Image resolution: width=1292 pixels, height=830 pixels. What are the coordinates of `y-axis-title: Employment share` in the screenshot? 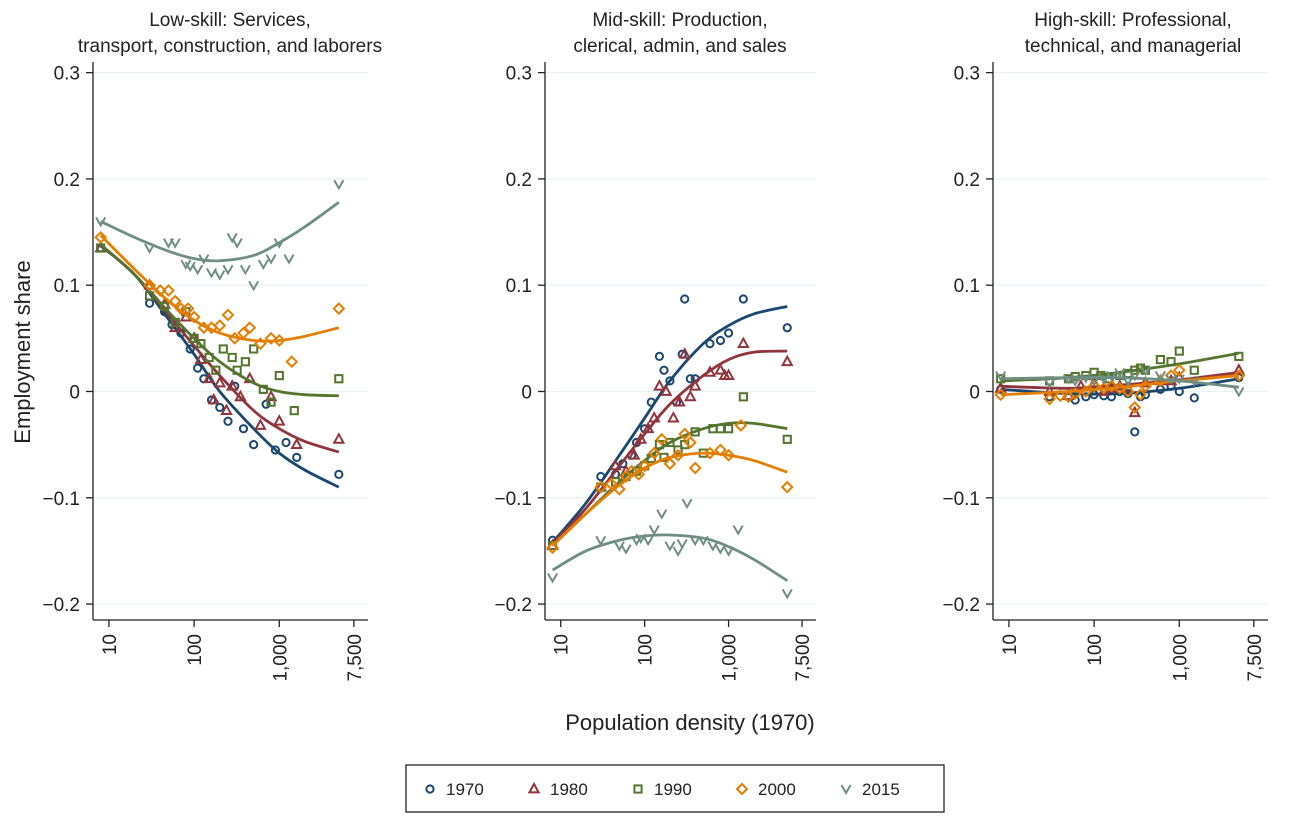 It's located at (22, 351).